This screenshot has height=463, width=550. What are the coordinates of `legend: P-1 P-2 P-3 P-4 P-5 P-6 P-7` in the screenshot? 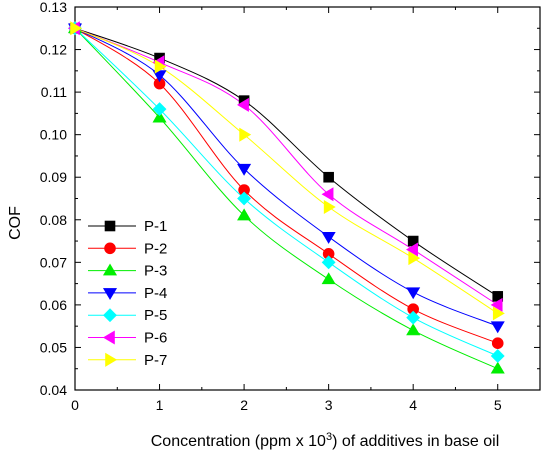 It's located at (127, 293).